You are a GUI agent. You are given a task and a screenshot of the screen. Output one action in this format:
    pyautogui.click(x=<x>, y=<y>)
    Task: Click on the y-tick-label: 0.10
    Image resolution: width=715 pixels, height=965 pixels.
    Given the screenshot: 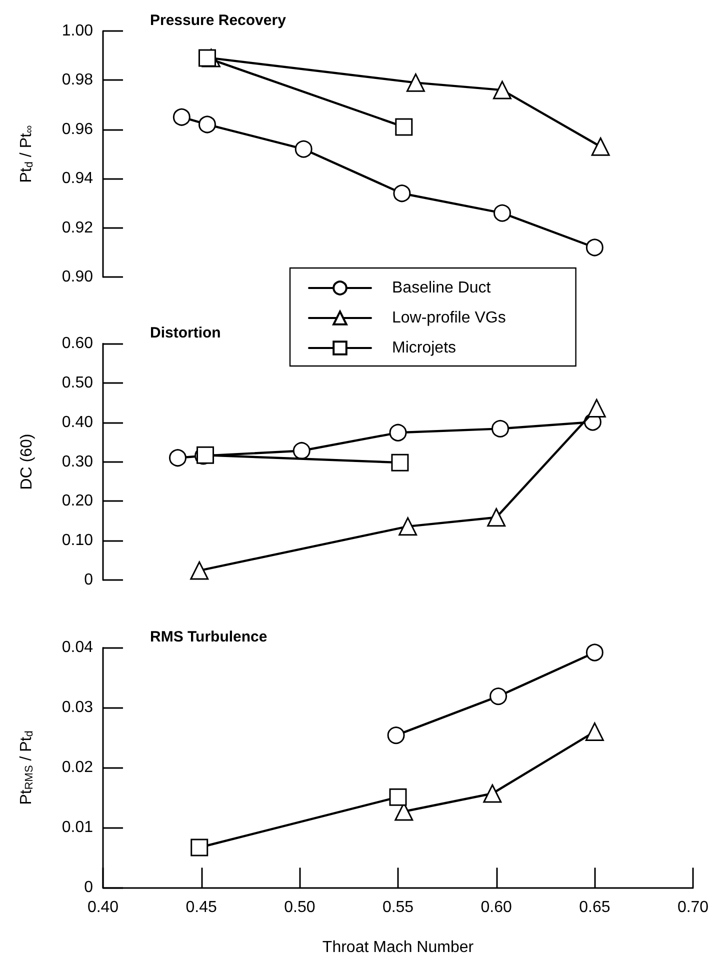 What is the action you would take?
    pyautogui.click(x=78, y=541)
    